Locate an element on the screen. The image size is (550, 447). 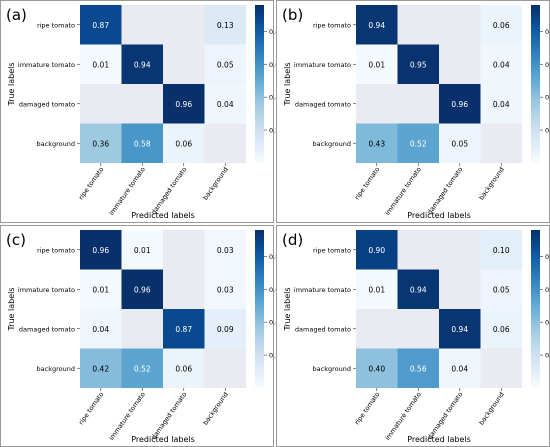
cell-value-label: 0.40 is located at coordinates (376, 368).